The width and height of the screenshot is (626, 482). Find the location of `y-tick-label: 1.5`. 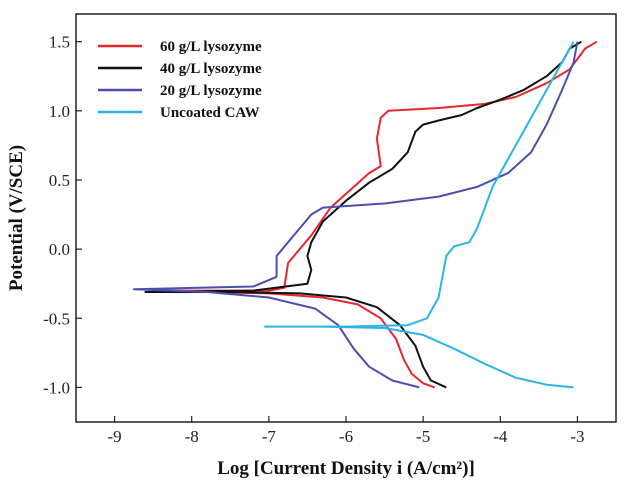

y-tick-label: 1.5 is located at coordinates (59, 42).